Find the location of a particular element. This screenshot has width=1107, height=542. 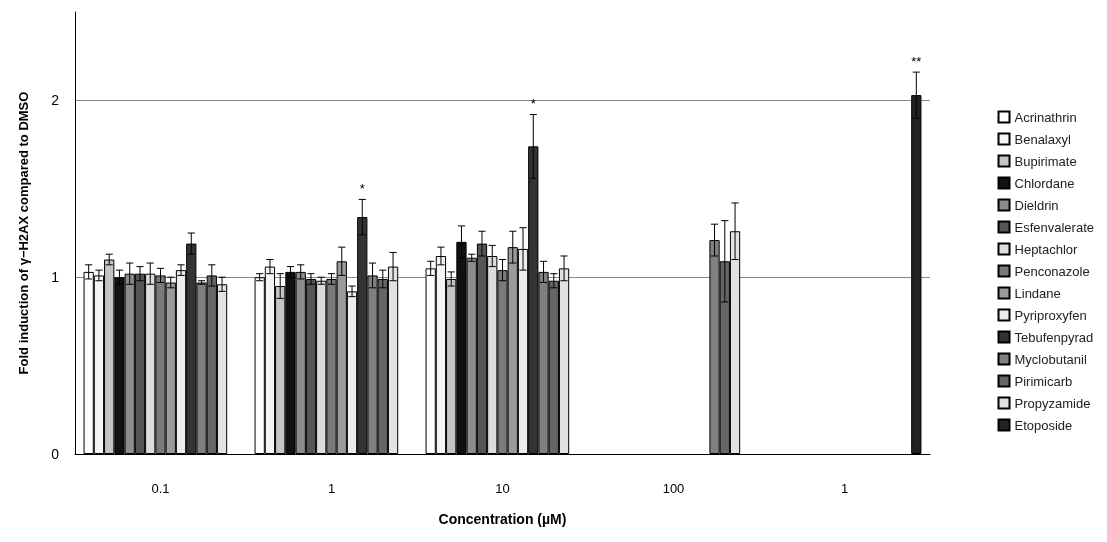

legend-label: Pirimicarb is located at coordinates (1043, 381).